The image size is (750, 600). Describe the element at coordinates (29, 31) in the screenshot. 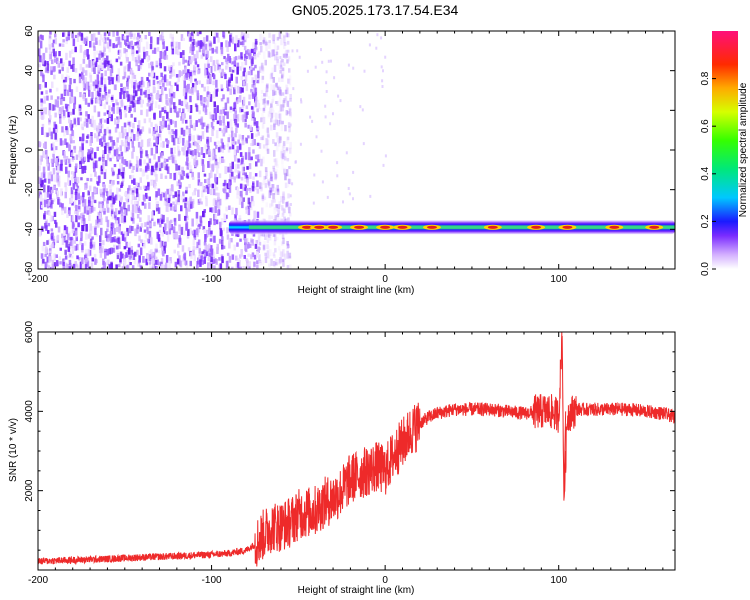

I see `y-tick-label: 60` at that location.